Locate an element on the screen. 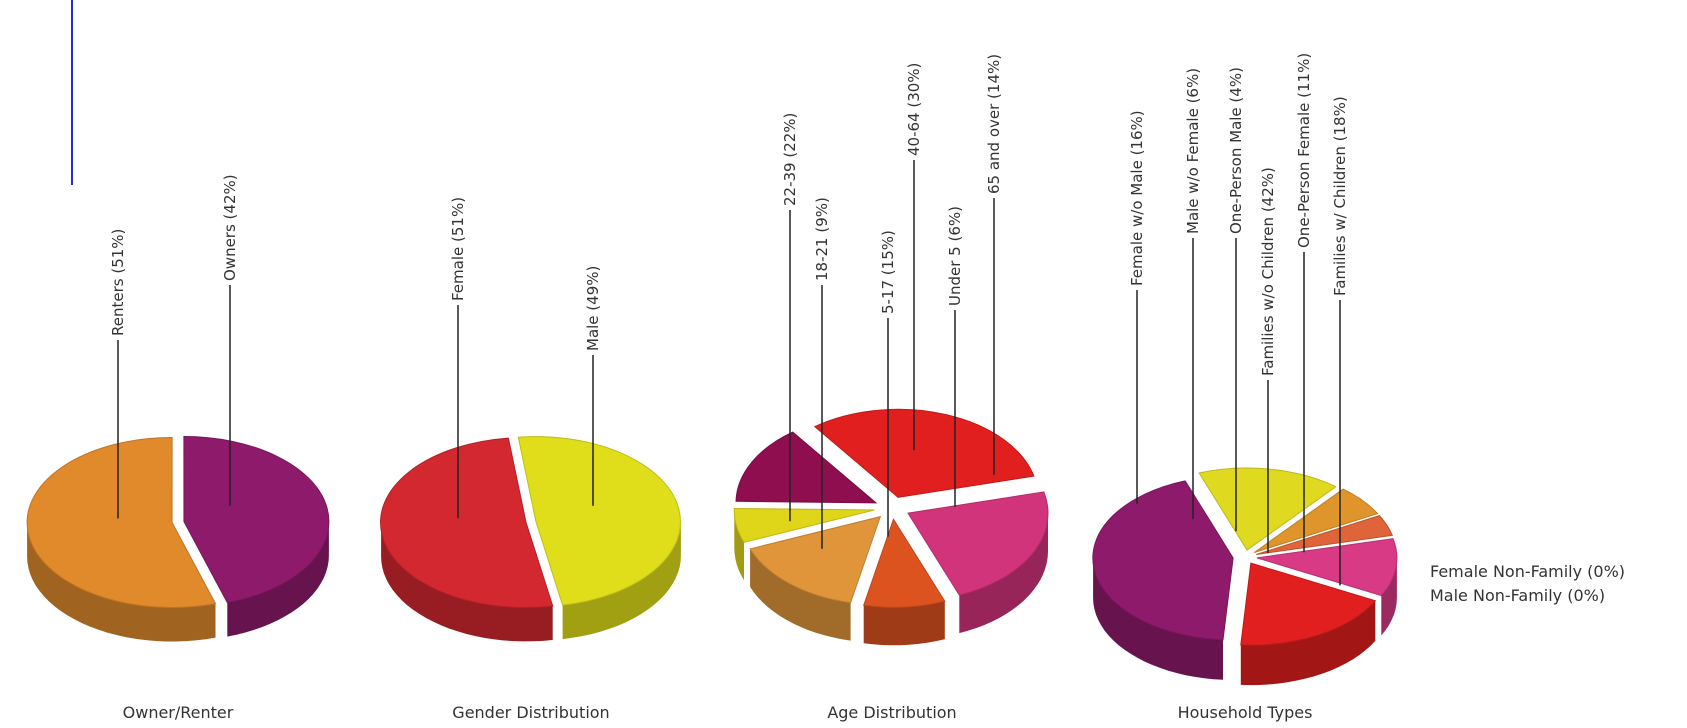  pie-chart-owner-renter: Renters (51%) Owners (42%) Owner/Renter is located at coordinates (178, 448).